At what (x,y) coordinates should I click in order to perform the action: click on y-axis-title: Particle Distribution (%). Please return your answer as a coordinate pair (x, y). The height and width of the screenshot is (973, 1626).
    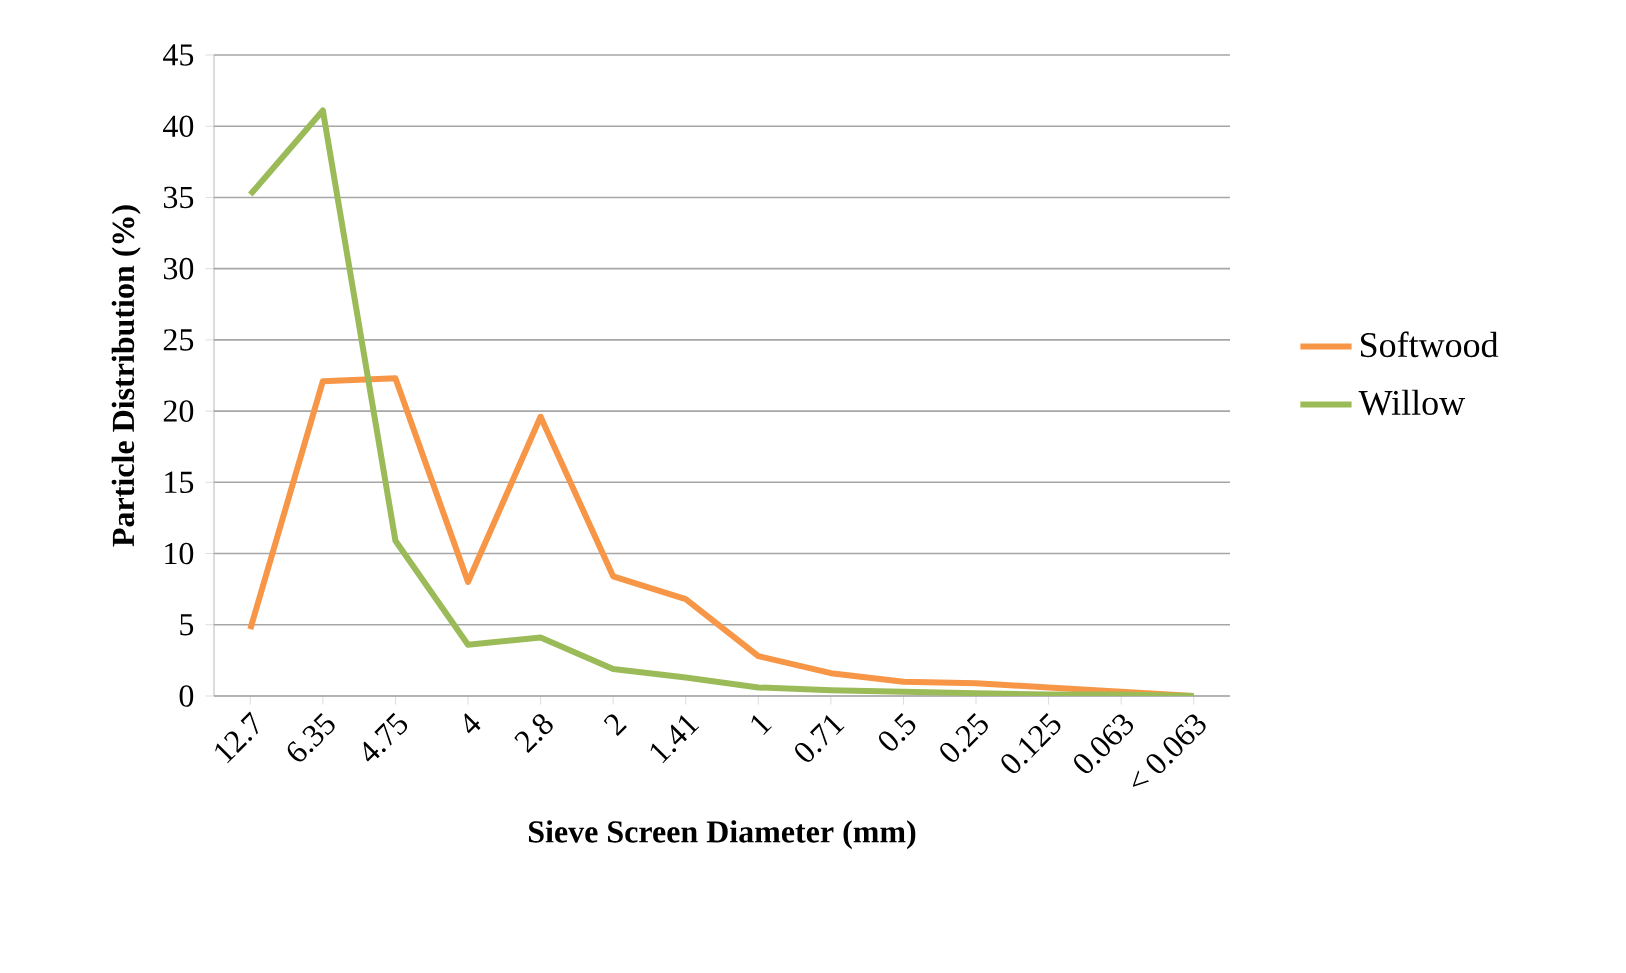
    Looking at the image, I should click on (126, 376).